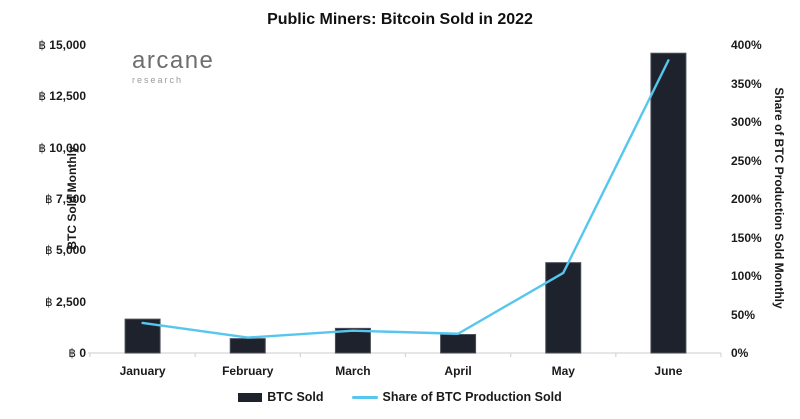  I want to click on left-axis-tick-label: ฿ 10,000, so click(62, 147).